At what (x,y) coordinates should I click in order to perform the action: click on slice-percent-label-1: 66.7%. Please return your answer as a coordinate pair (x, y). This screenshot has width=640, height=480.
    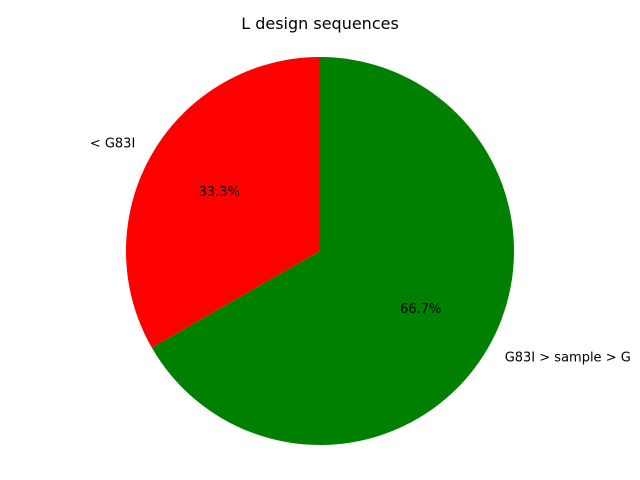
    Looking at the image, I should click on (420, 309).